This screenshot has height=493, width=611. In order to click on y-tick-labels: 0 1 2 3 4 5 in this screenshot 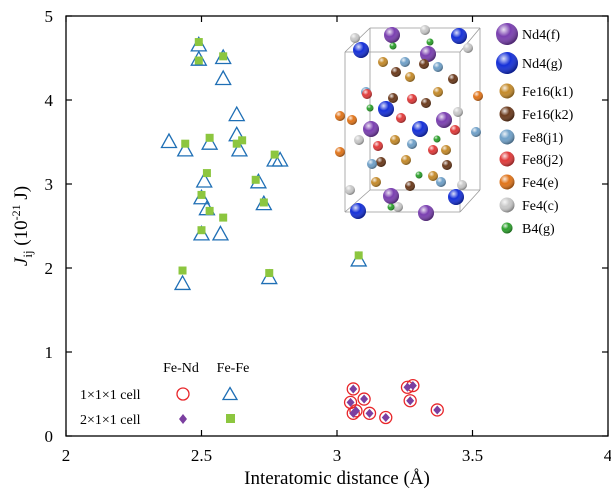, I will do `click(49, 226)`.